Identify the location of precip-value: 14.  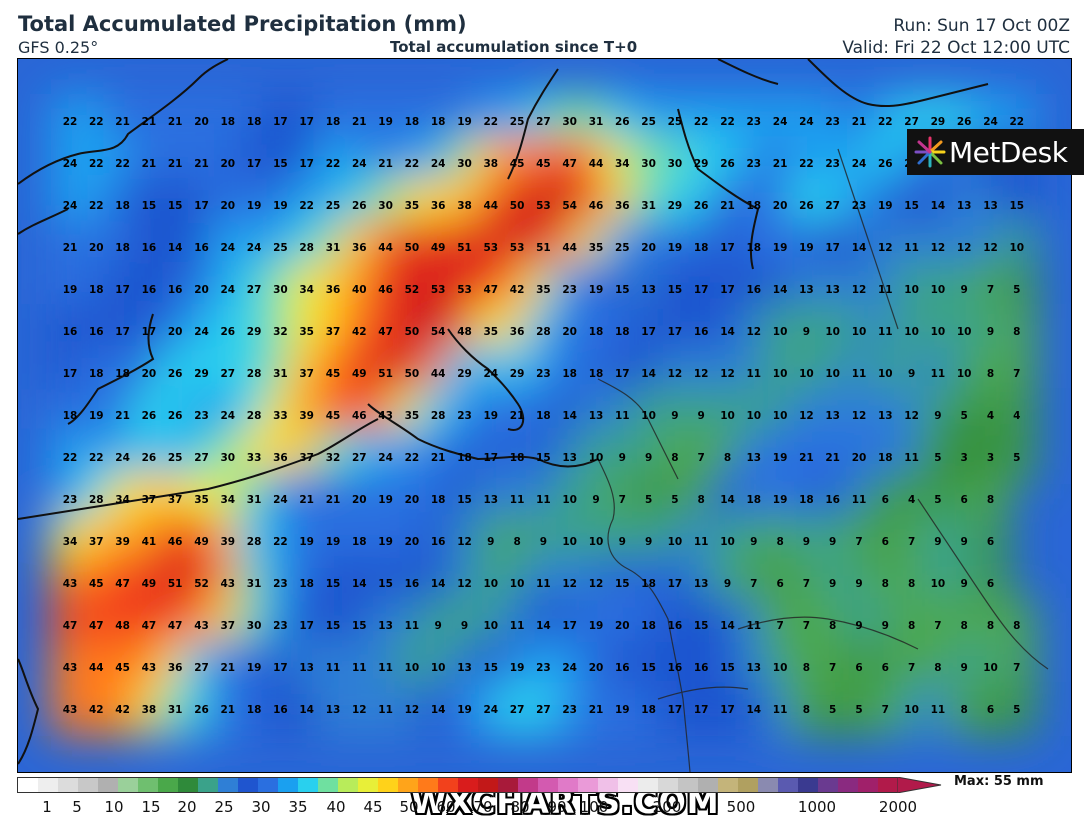
(727, 332).